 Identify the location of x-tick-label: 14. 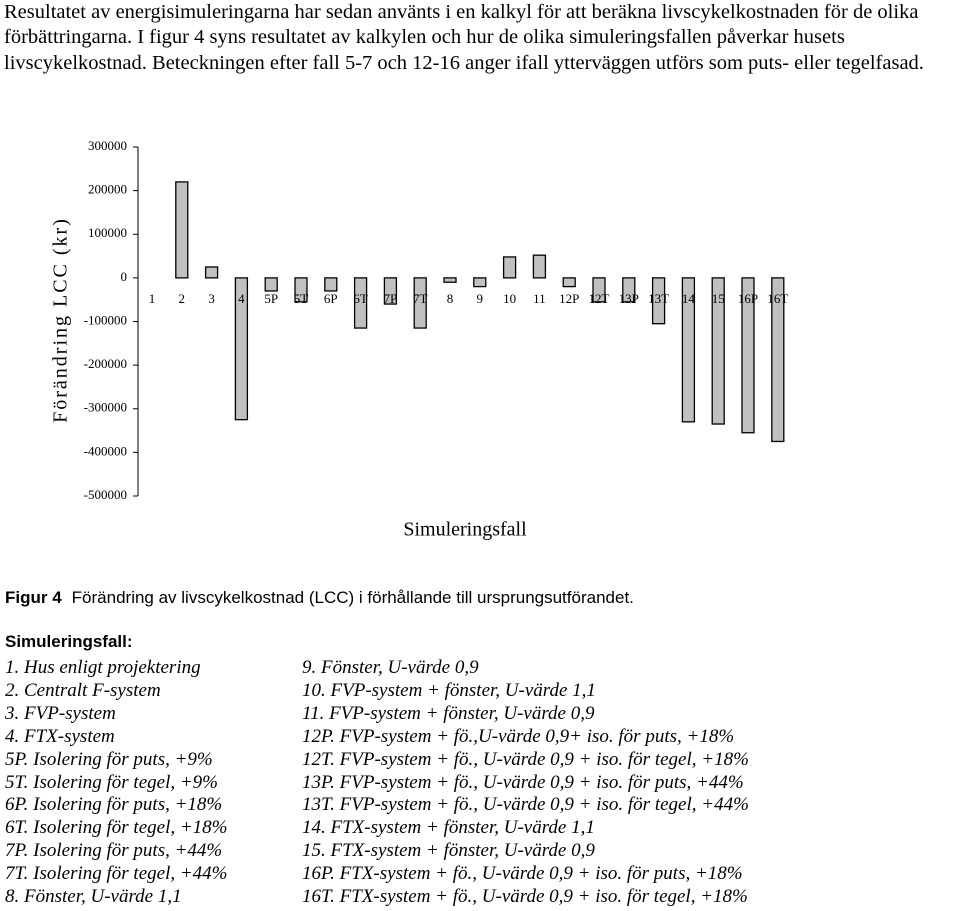
(689, 298).